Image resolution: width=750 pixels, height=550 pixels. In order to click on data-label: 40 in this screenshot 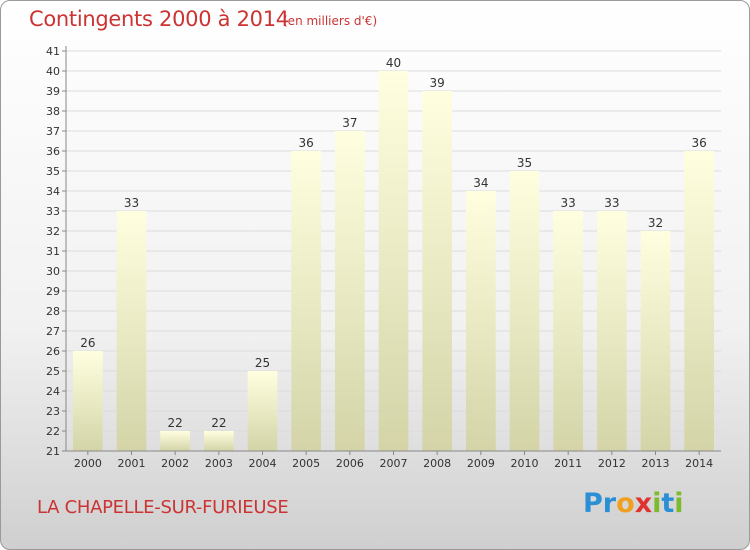, I will do `click(393, 63)`.